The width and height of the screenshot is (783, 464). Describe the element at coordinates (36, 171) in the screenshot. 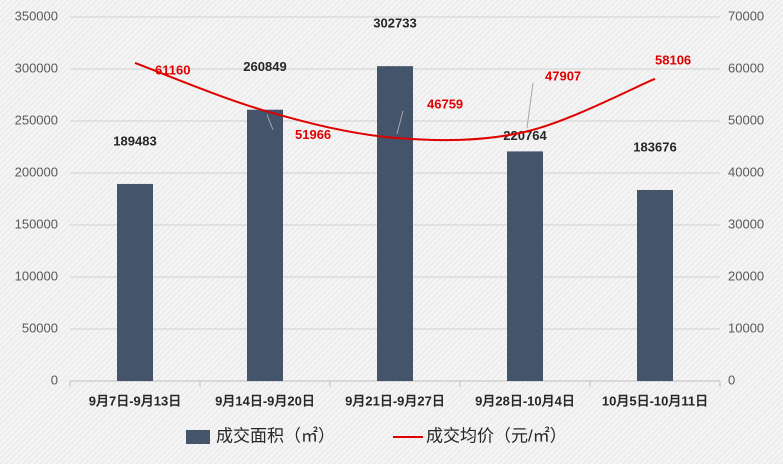

I see `y-tick-label: 200000` at that location.